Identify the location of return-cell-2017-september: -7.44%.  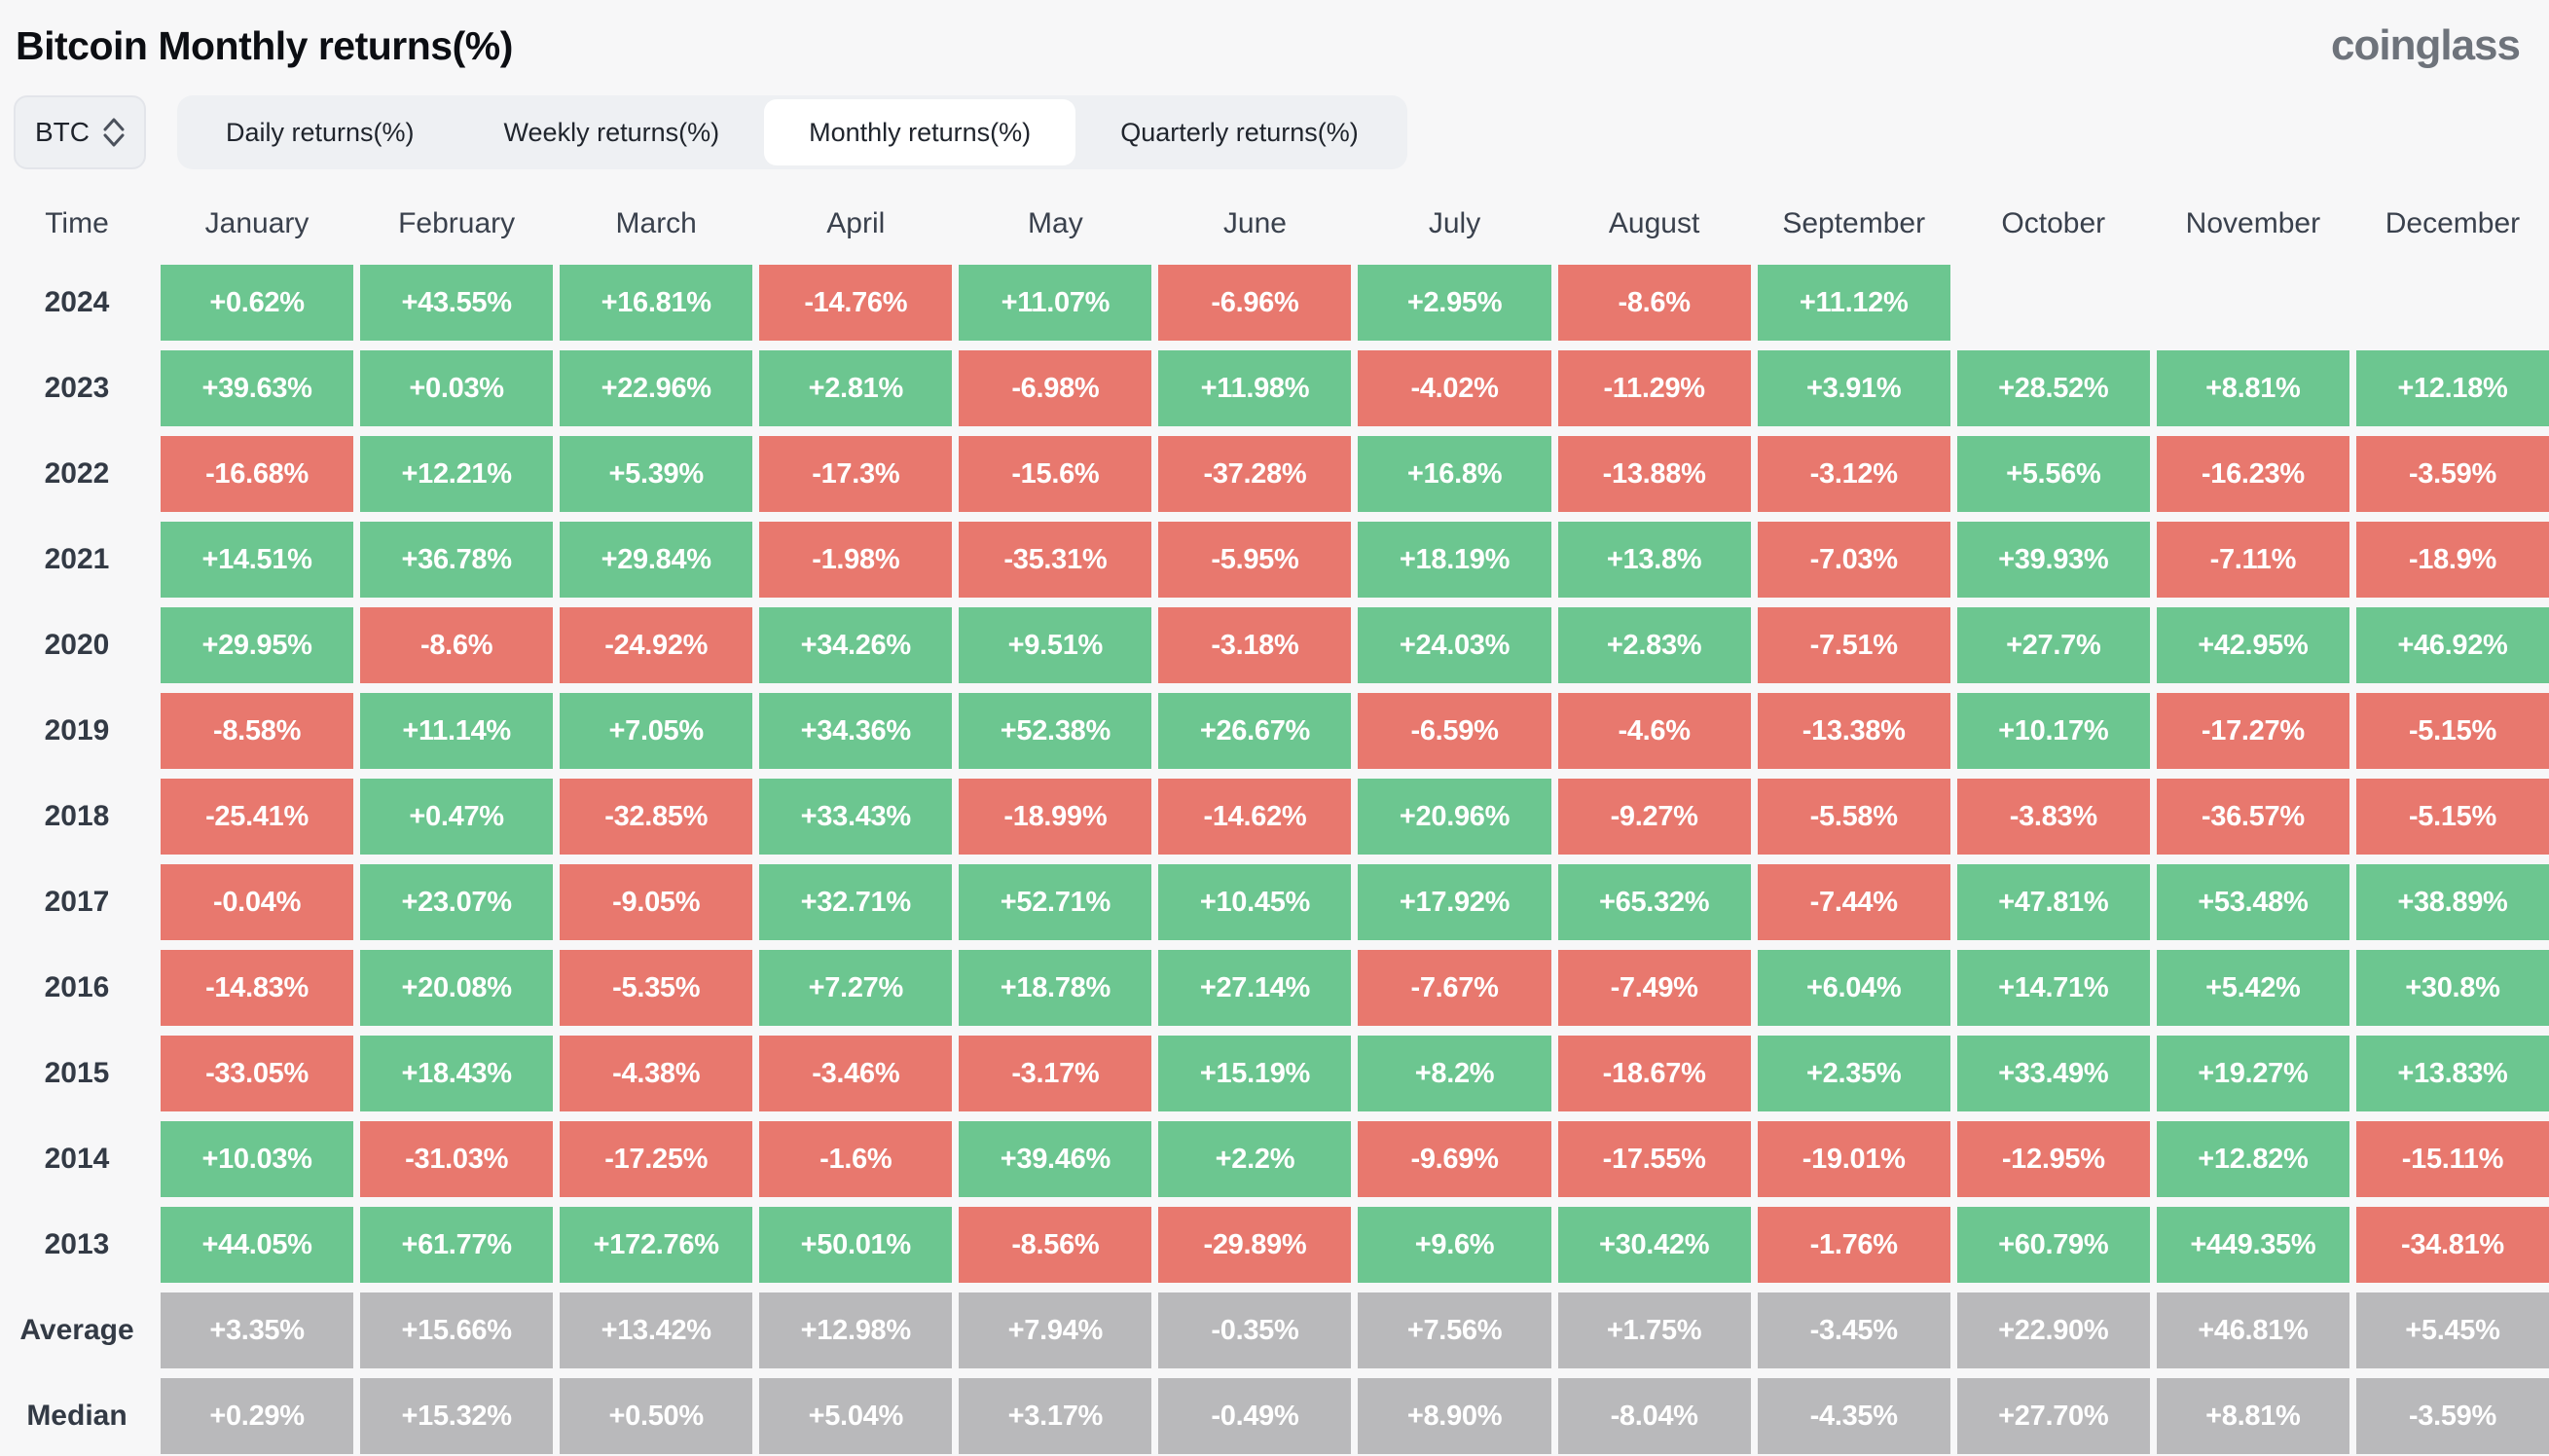
(1853, 902).